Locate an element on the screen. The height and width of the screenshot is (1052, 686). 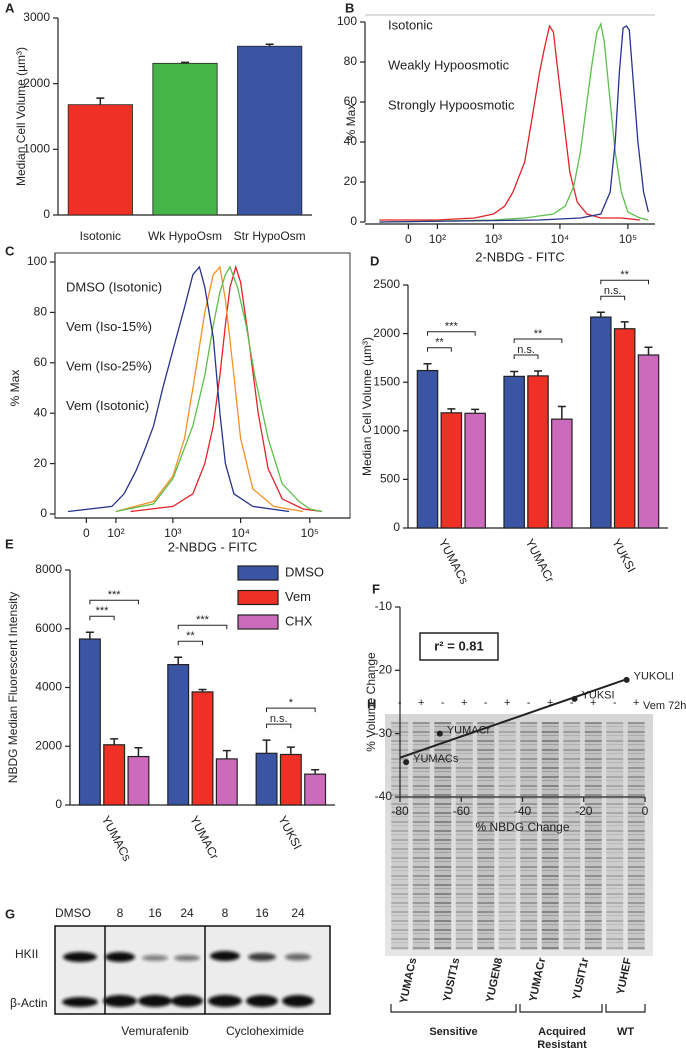
x-tick-label: Wk HypoOsm is located at coordinates (185, 236).